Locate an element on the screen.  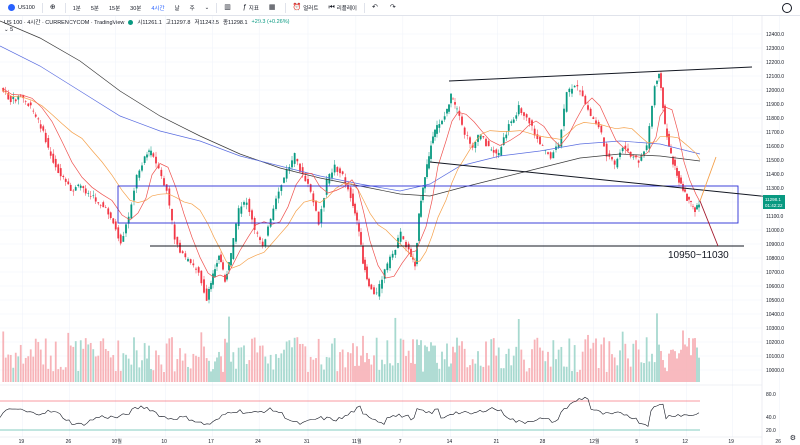
layout-button: ▦ is located at coordinates (273, 8).